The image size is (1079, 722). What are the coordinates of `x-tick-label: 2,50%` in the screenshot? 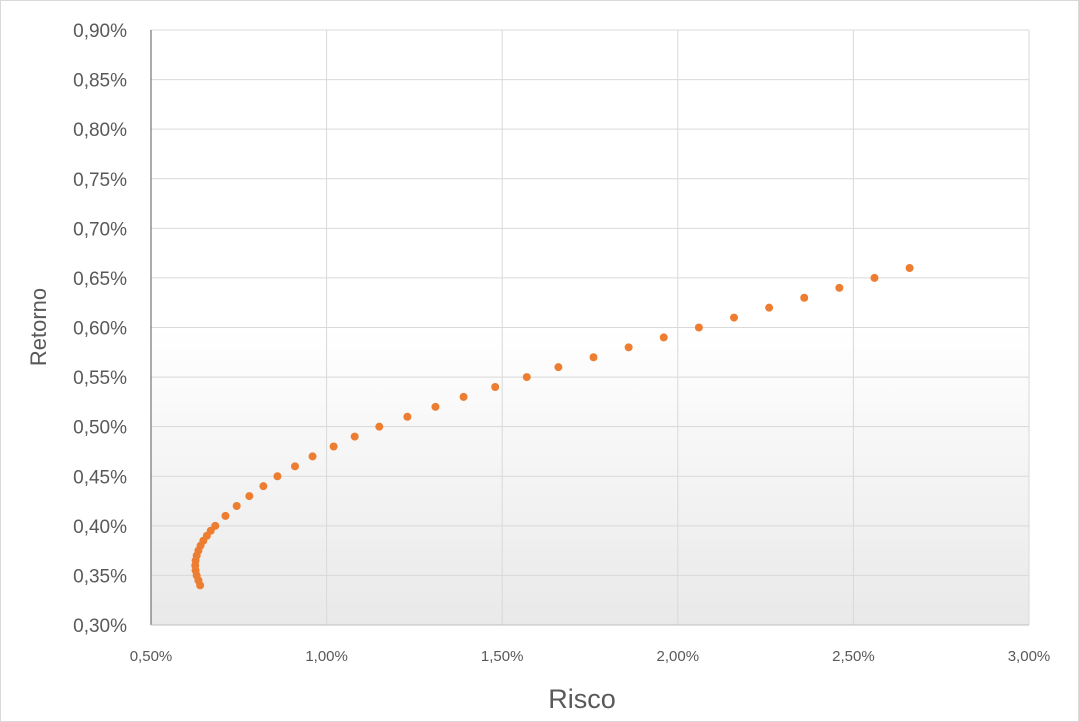 It's located at (853, 656).